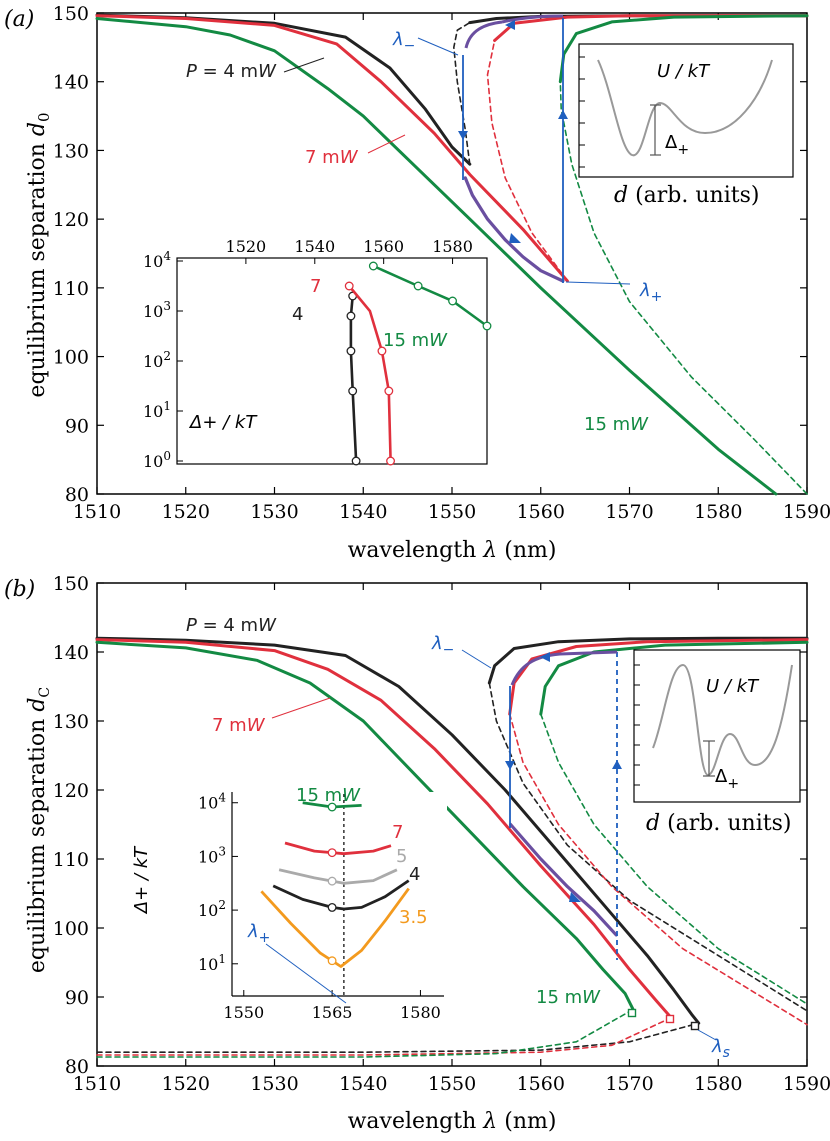  Describe the element at coordinates (231, 71) in the screenshot. I see `panel-a-p4-label: P = 4 mW` at that location.